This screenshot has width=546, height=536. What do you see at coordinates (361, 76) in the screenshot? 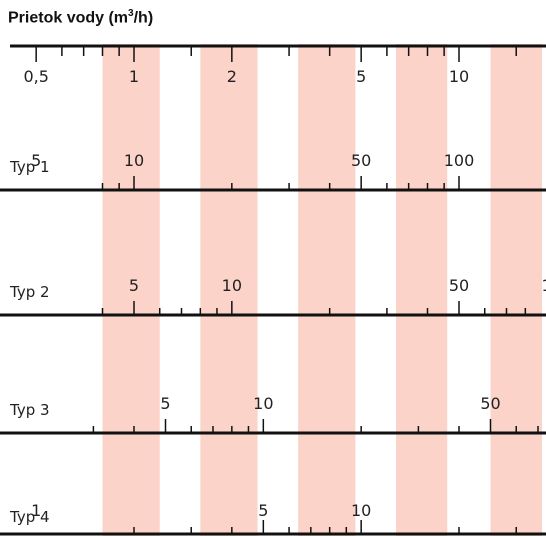
I see `top-label-3: 5` at bounding box center [361, 76].